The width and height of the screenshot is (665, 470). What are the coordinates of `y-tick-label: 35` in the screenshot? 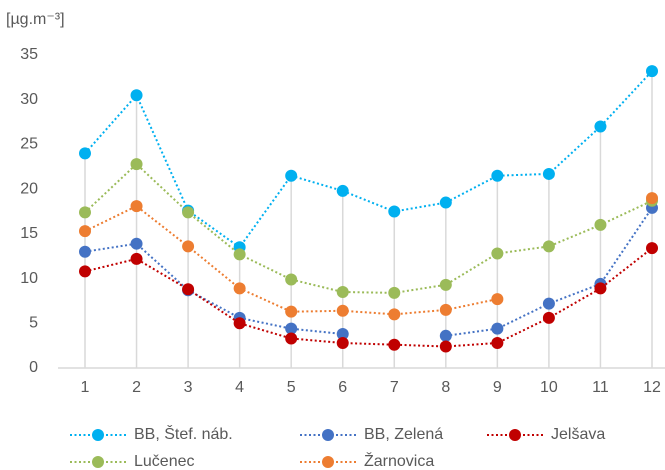 It's located at (29, 54).